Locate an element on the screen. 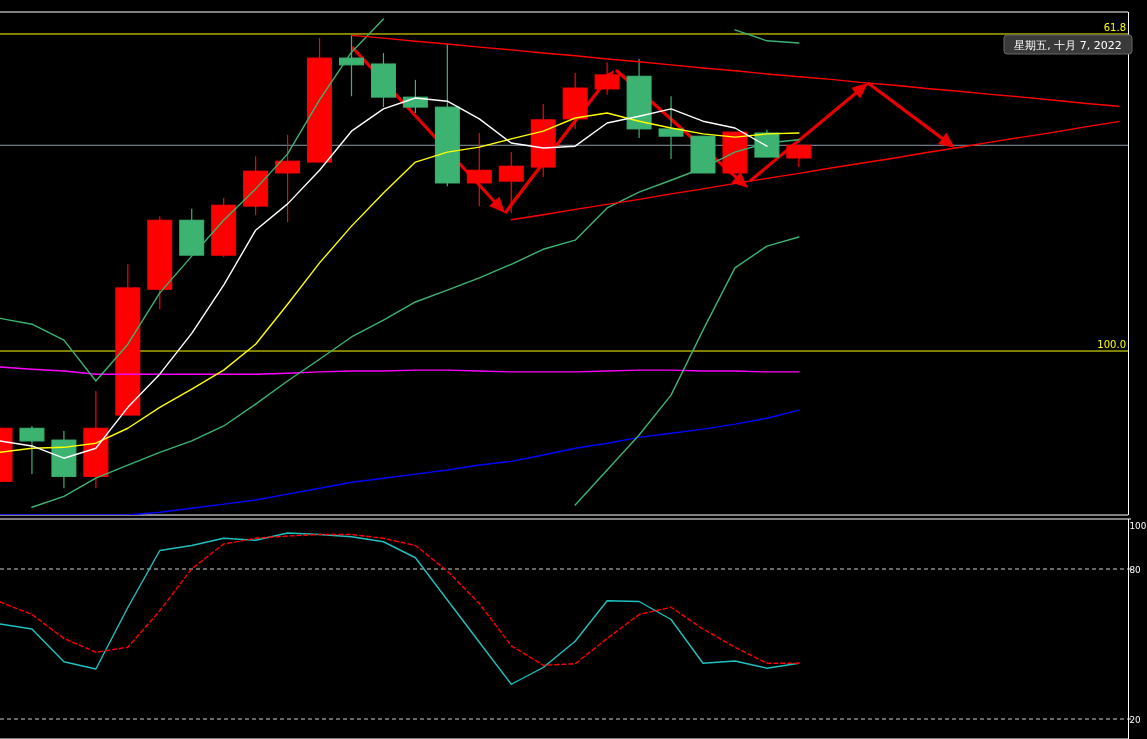  y-tick-label: 100 is located at coordinates (1138, 526).